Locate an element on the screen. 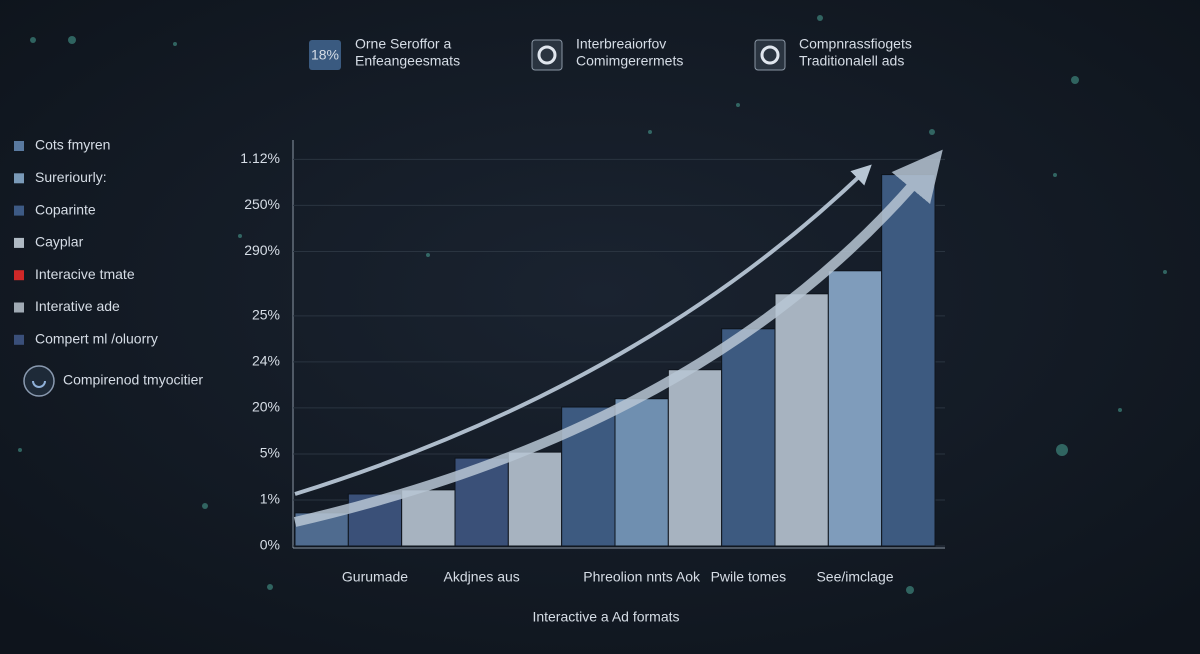 This screenshot has width=1200, height=654. x-tick-label: Akdjnes aus is located at coordinates (482, 577).